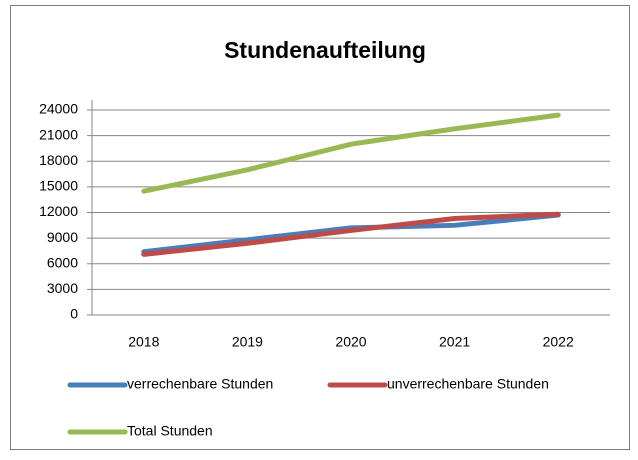 This screenshot has width=638, height=460. What do you see at coordinates (74, 314) in the screenshot?
I see `y-tick-label: 0` at bounding box center [74, 314].